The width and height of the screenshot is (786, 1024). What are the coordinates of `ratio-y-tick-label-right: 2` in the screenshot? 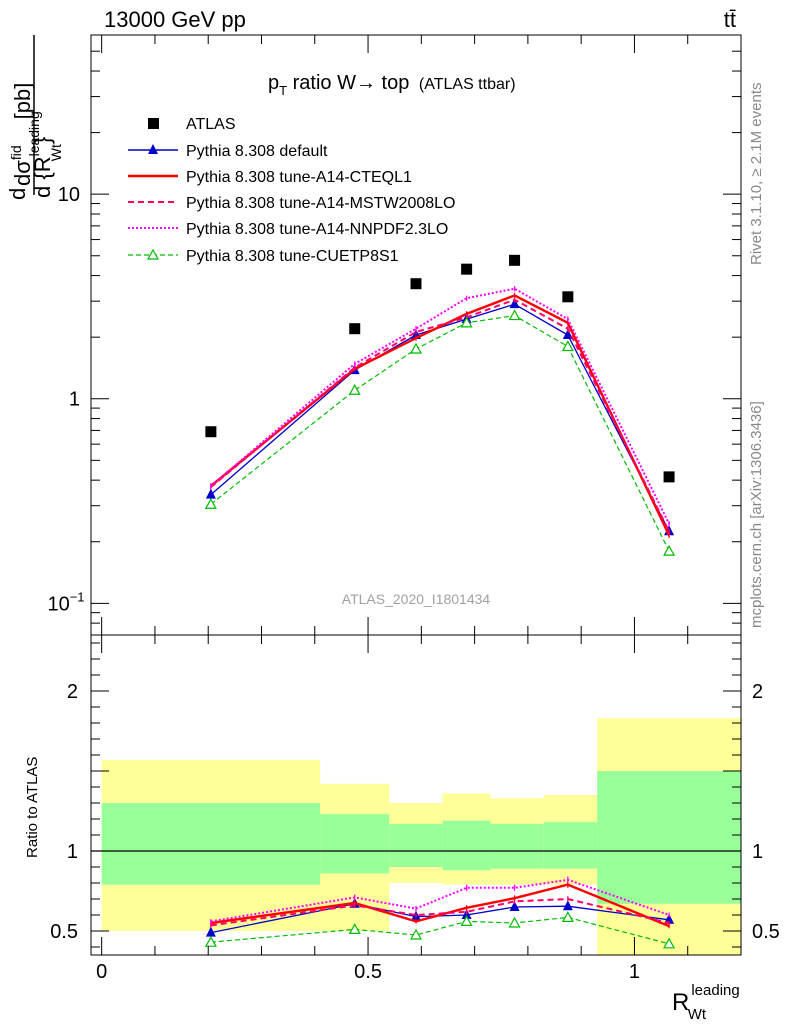 It's located at (757, 692).